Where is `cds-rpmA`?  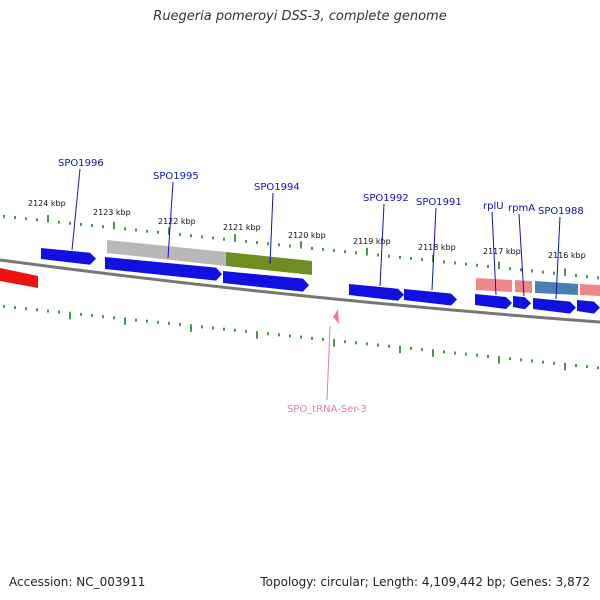
cds-rpmA is located at coordinates (522, 303).